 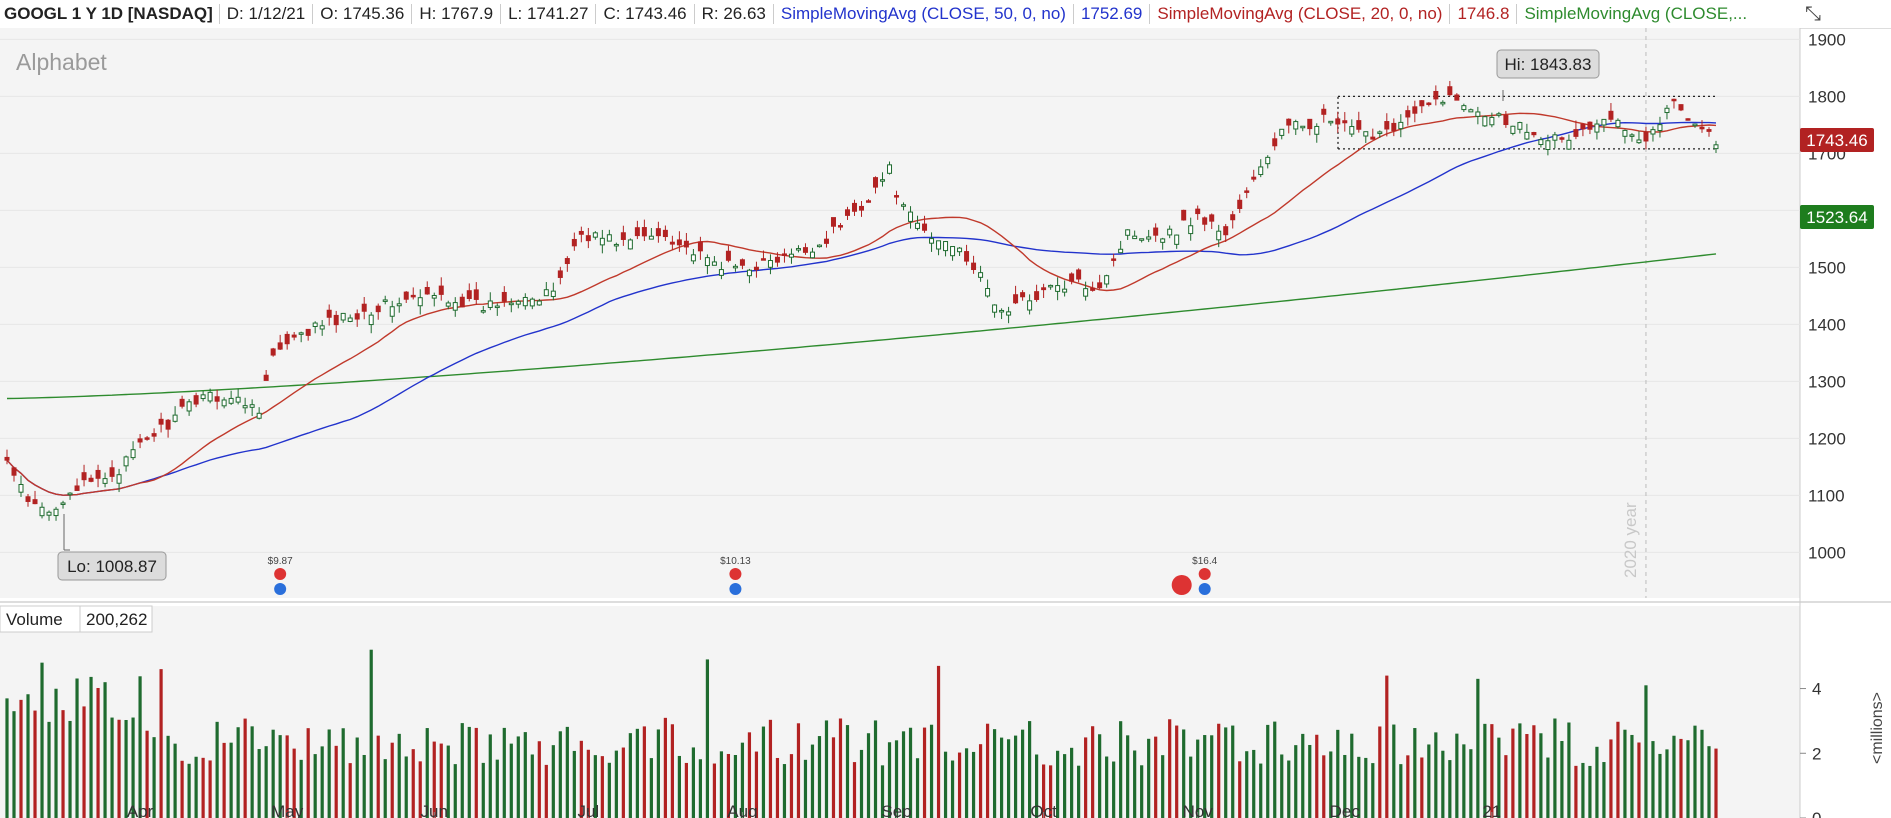 I want to click on sma50-label: SimpleMovingAvg (CLOSE, 50, 0, no), so click(x=922, y=14).